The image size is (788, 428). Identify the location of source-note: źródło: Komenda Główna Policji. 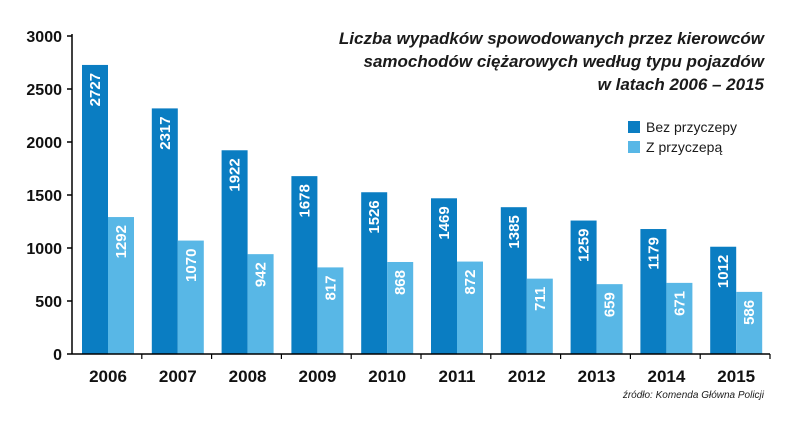
(693, 395).